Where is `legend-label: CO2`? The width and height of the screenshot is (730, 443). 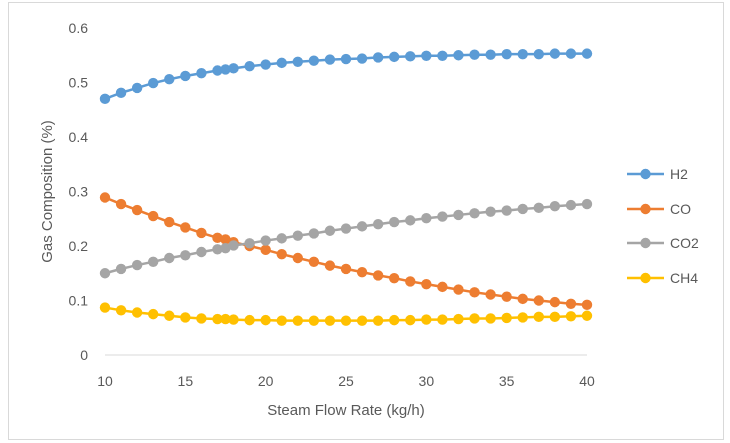 legend-label: CO2 is located at coordinates (684, 243).